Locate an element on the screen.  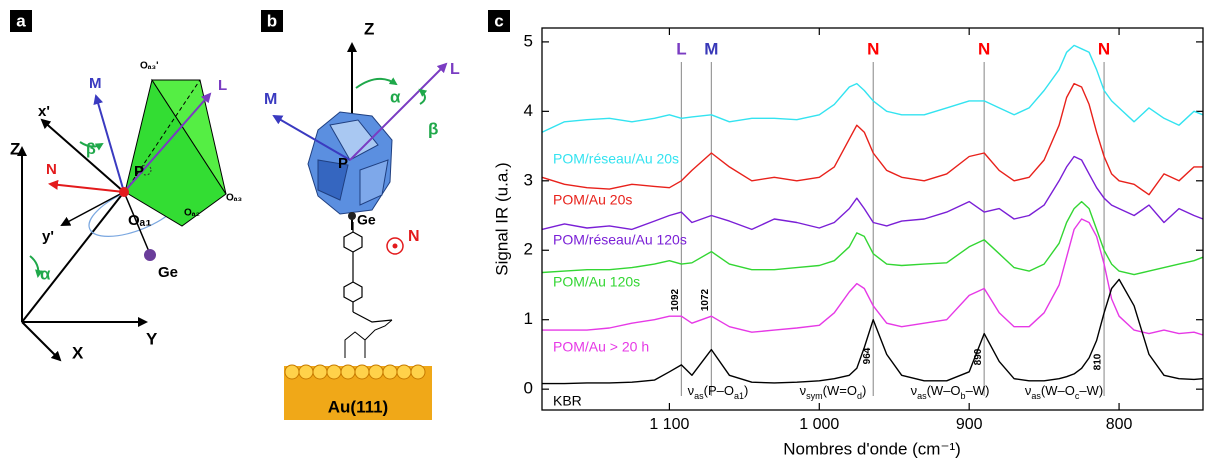
peak-value-label: 1092 is located at coordinates (675, 299).